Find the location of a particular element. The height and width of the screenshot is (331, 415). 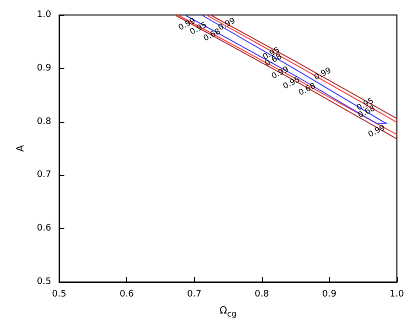

x-tick-label: 0.7 is located at coordinates (194, 295).